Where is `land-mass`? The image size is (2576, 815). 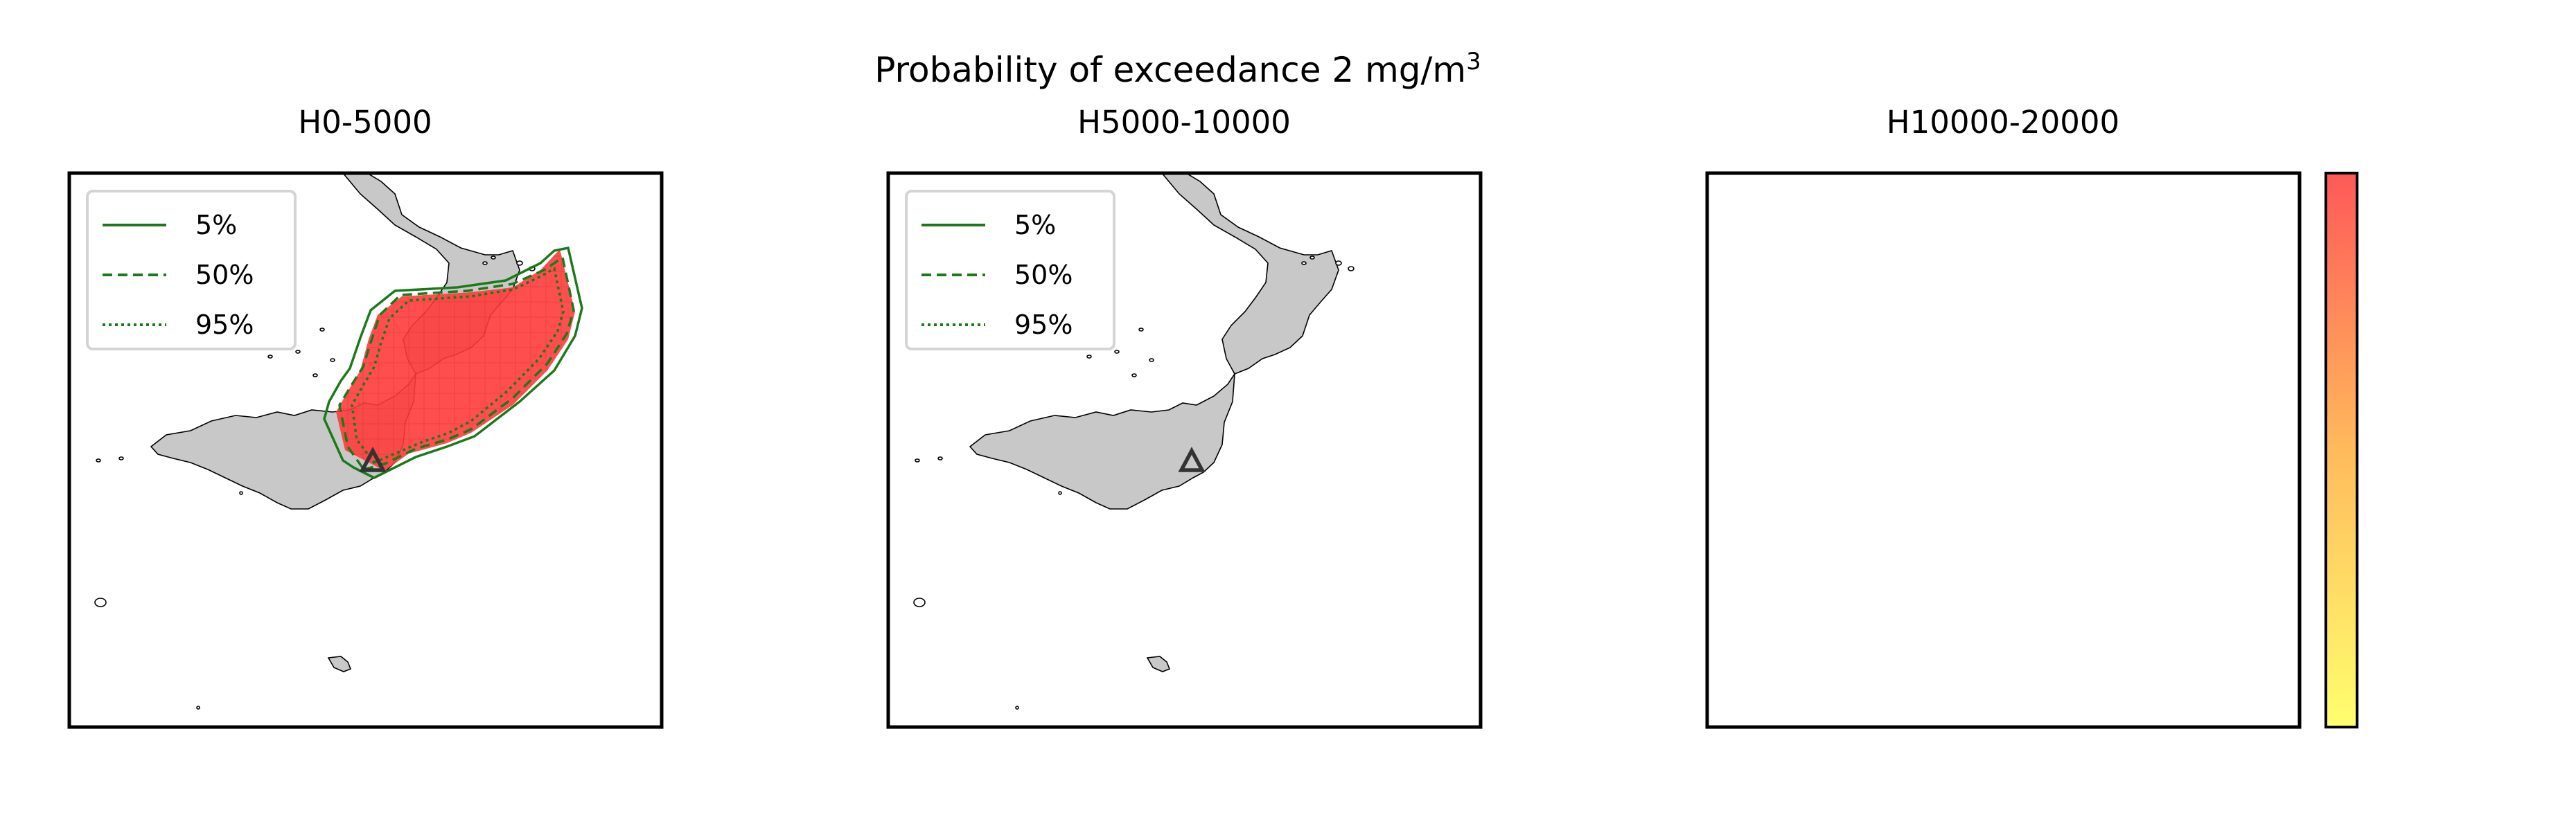
land-mass is located at coordinates (1134, 442).